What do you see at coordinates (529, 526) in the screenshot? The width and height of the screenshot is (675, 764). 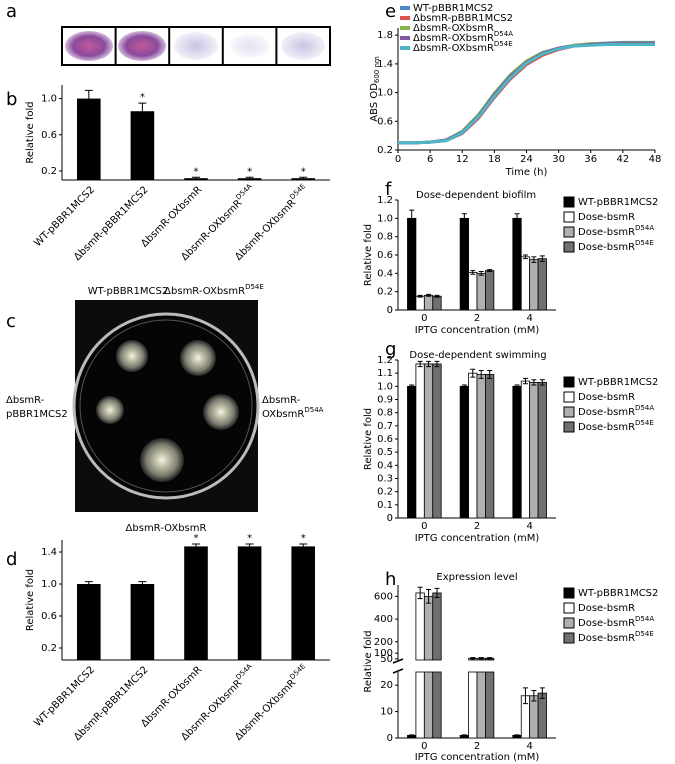 I see `x-tick-label: 4` at bounding box center [529, 526].